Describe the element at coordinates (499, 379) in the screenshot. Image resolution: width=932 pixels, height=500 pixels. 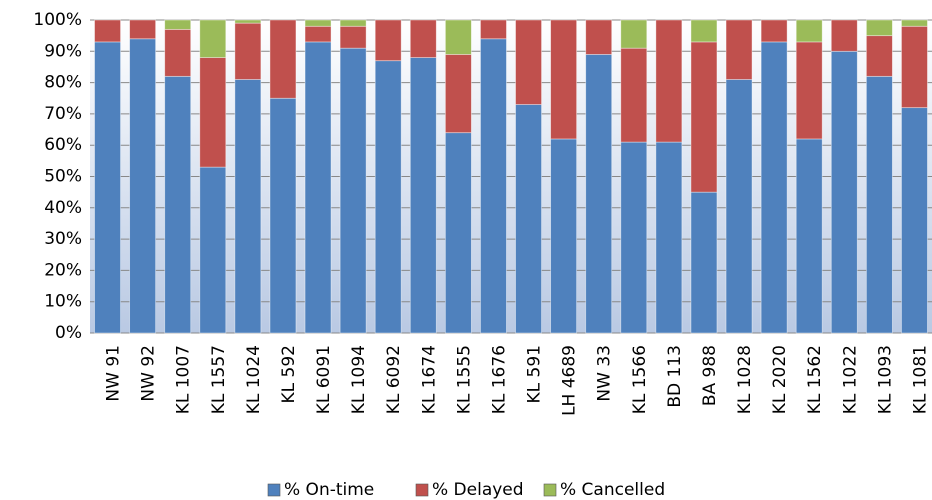
I see `x-tick-label: KL 1676` at that location.